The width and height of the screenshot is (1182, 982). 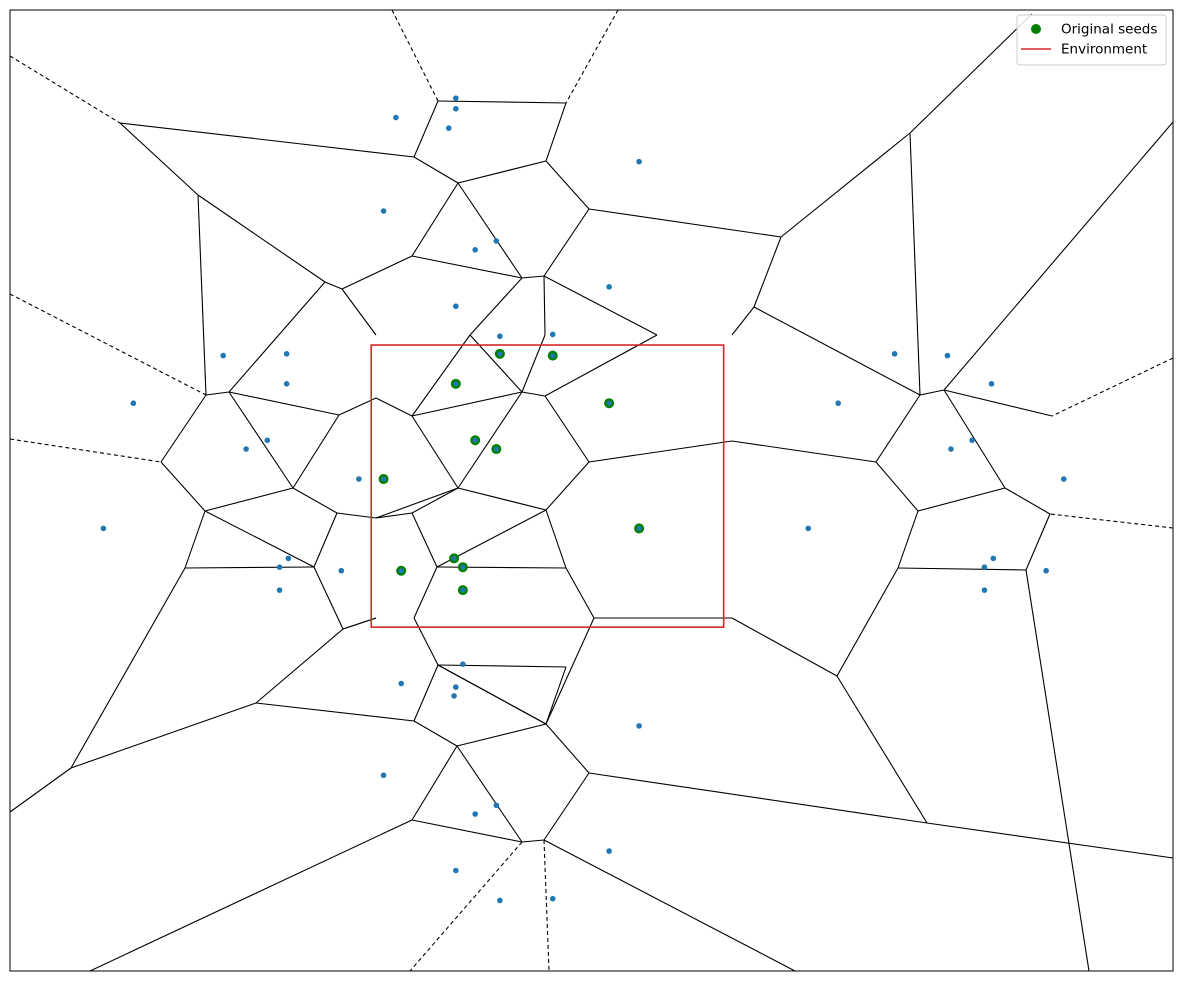 I want to click on legend-label-environment: Environment, so click(x=1104, y=50).